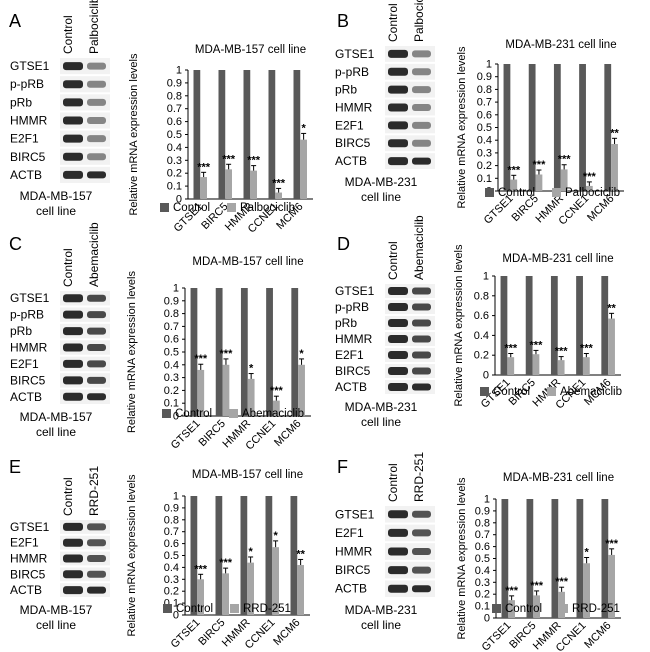  Describe the element at coordinates (343, 21) in the screenshot. I see `panel-label: B` at that location.